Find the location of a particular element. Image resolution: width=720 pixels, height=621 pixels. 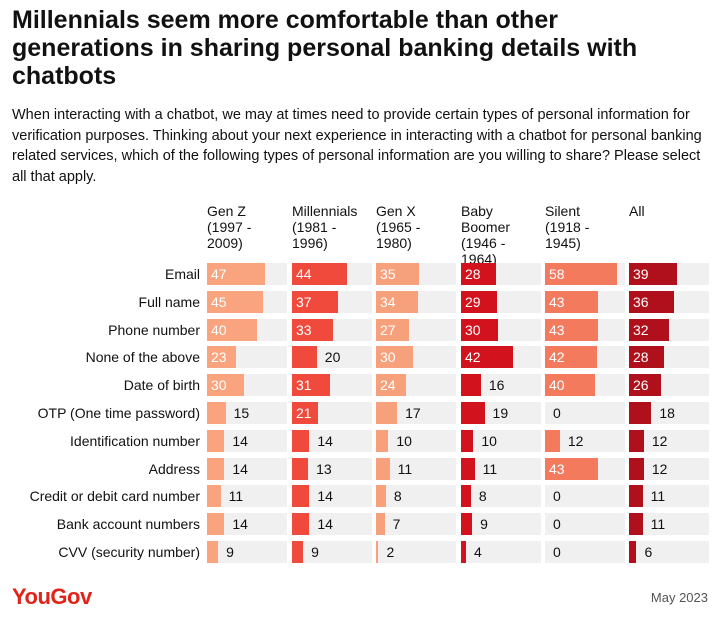

value-label: 34 is located at coordinates (388, 301).